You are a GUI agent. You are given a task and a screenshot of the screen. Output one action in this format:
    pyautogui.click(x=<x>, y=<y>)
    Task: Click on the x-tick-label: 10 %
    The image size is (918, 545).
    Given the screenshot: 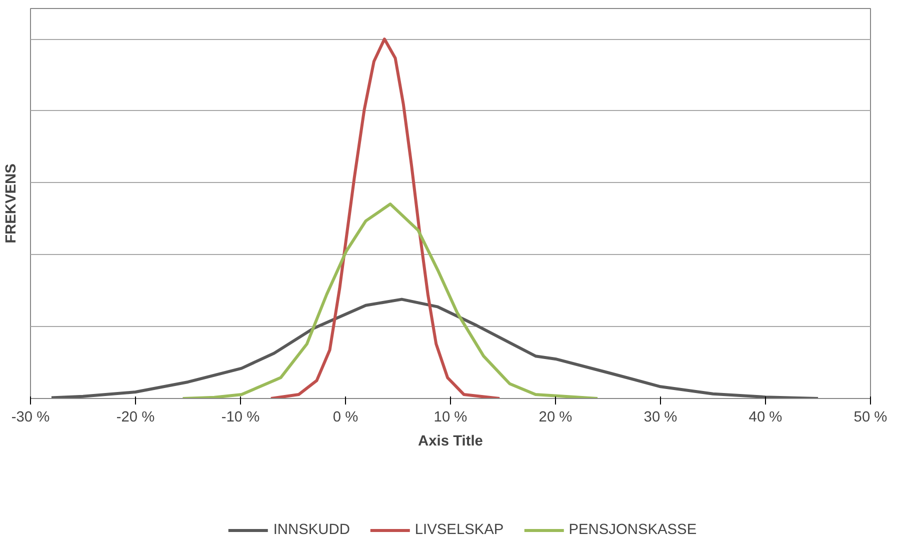 What is the action you would take?
    pyautogui.click(x=451, y=418)
    